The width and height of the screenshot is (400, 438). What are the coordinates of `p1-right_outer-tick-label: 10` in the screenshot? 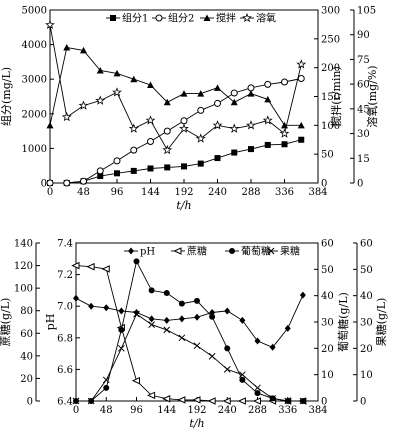 It's located at (366, 375).